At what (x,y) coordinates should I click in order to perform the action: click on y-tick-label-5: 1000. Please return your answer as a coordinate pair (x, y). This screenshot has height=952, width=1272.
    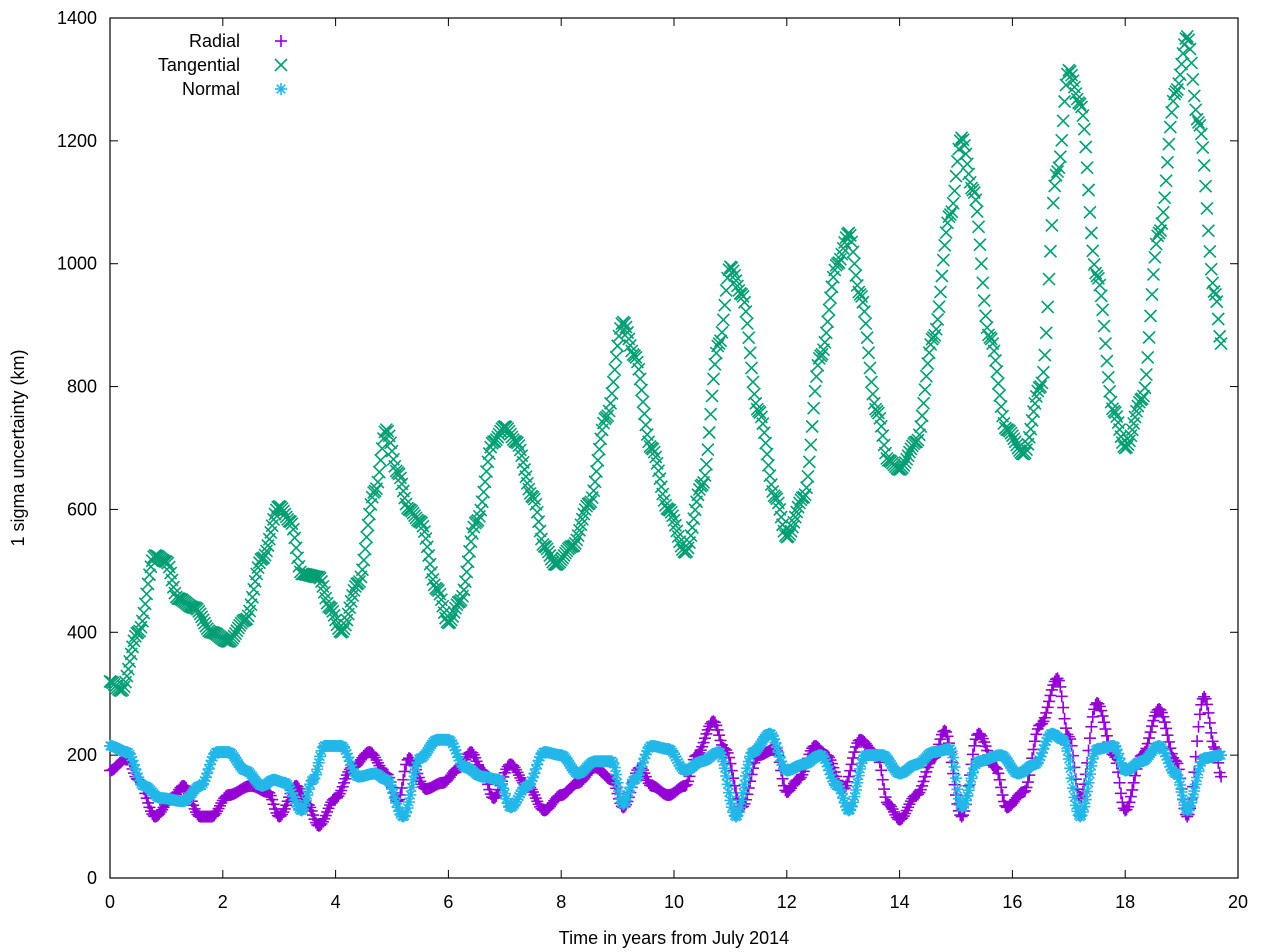
    Looking at the image, I should click on (77, 264).